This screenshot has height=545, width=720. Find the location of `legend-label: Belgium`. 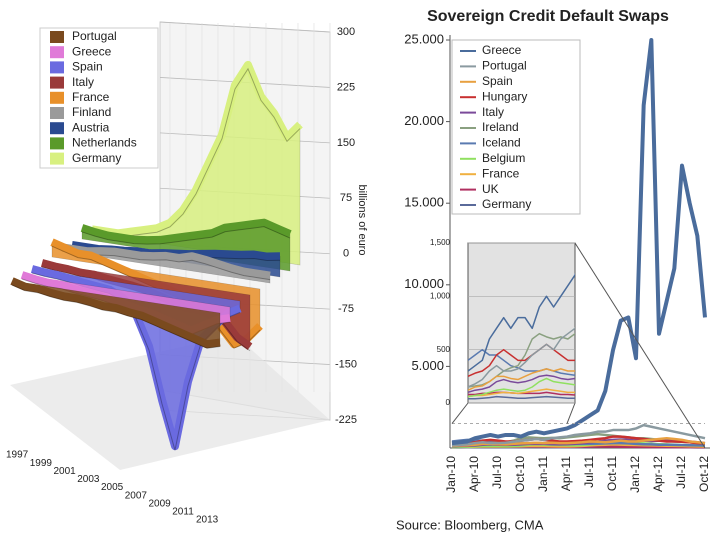

legend-label: Belgium is located at coordinates (503, 158).